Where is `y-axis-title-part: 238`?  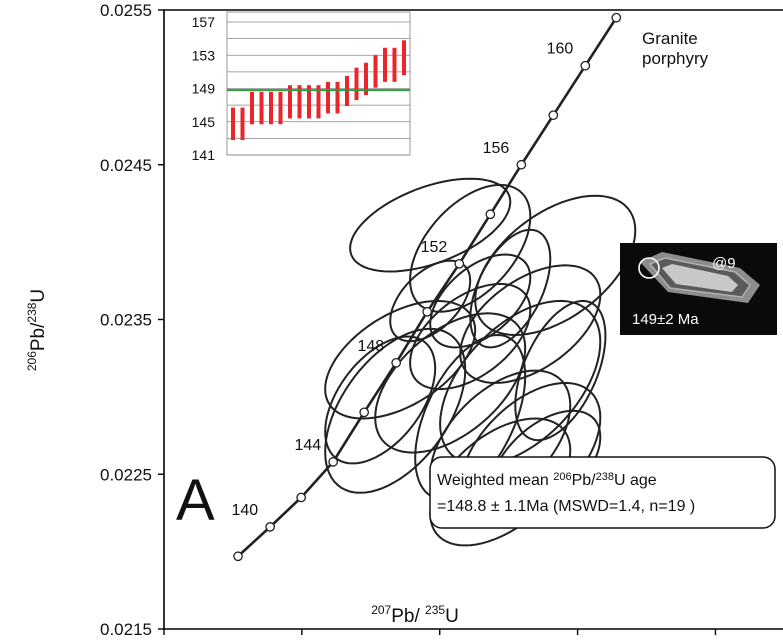 y-axis-title-part: 238 is located at coordinates (32, 312).